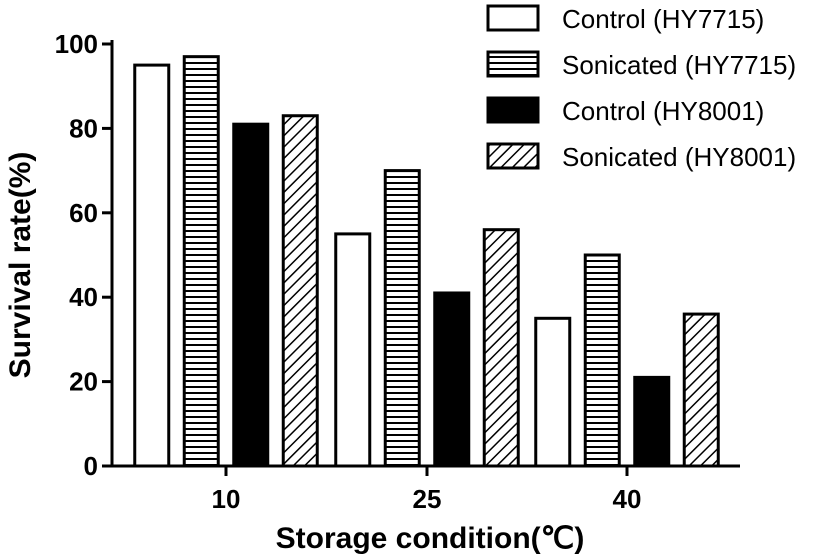 Image resolution: width=827 pixels, height=559 pixels. I want to click on x-tick-label: 40, so click(627, 499).